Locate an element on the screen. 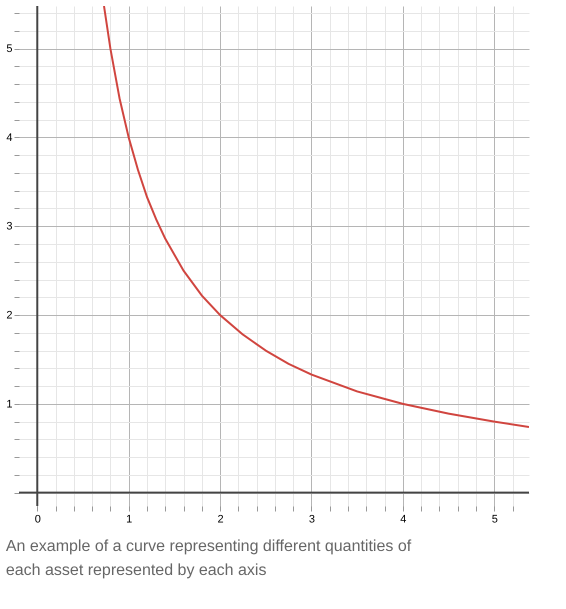  x-tick-label: 3 is located at coordinates (312, 520).